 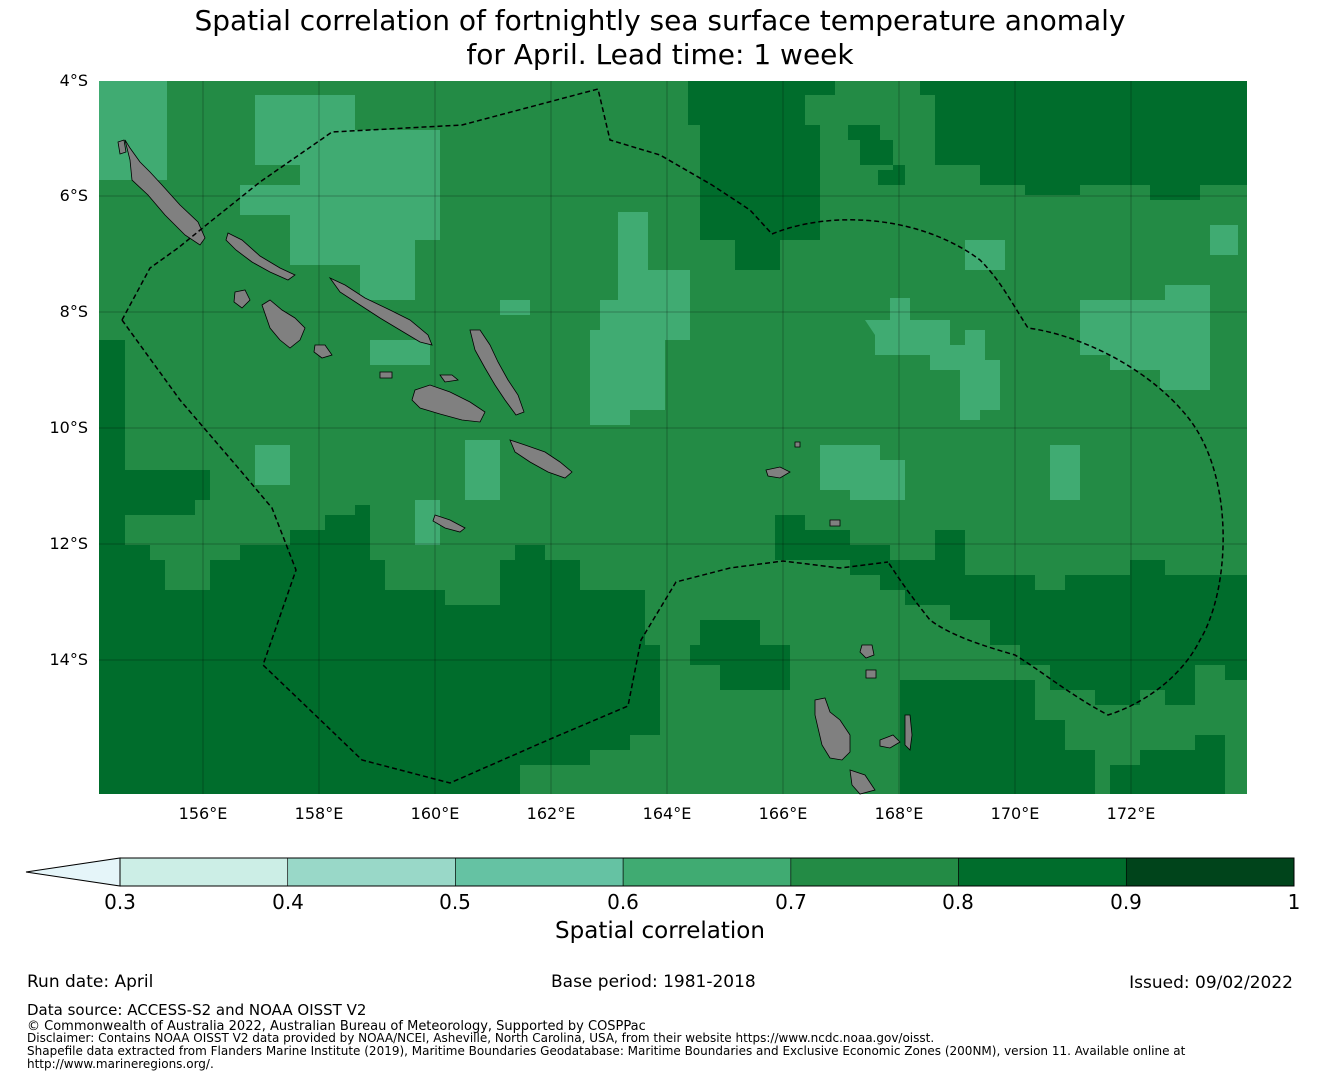 What do you see at coordinates (551, 813) in the screenshot?
I see `lon-label-162e: 162°E` at bounding box center [551, 813].